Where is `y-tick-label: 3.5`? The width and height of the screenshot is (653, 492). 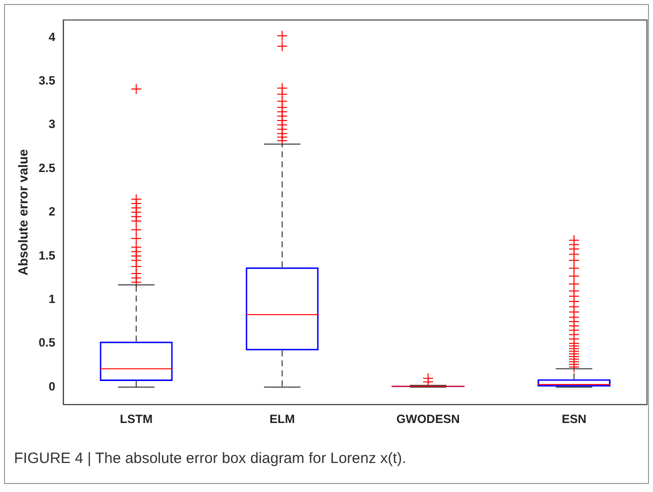
y-tick-label: 3.5 is located at coordinates (47, 81).